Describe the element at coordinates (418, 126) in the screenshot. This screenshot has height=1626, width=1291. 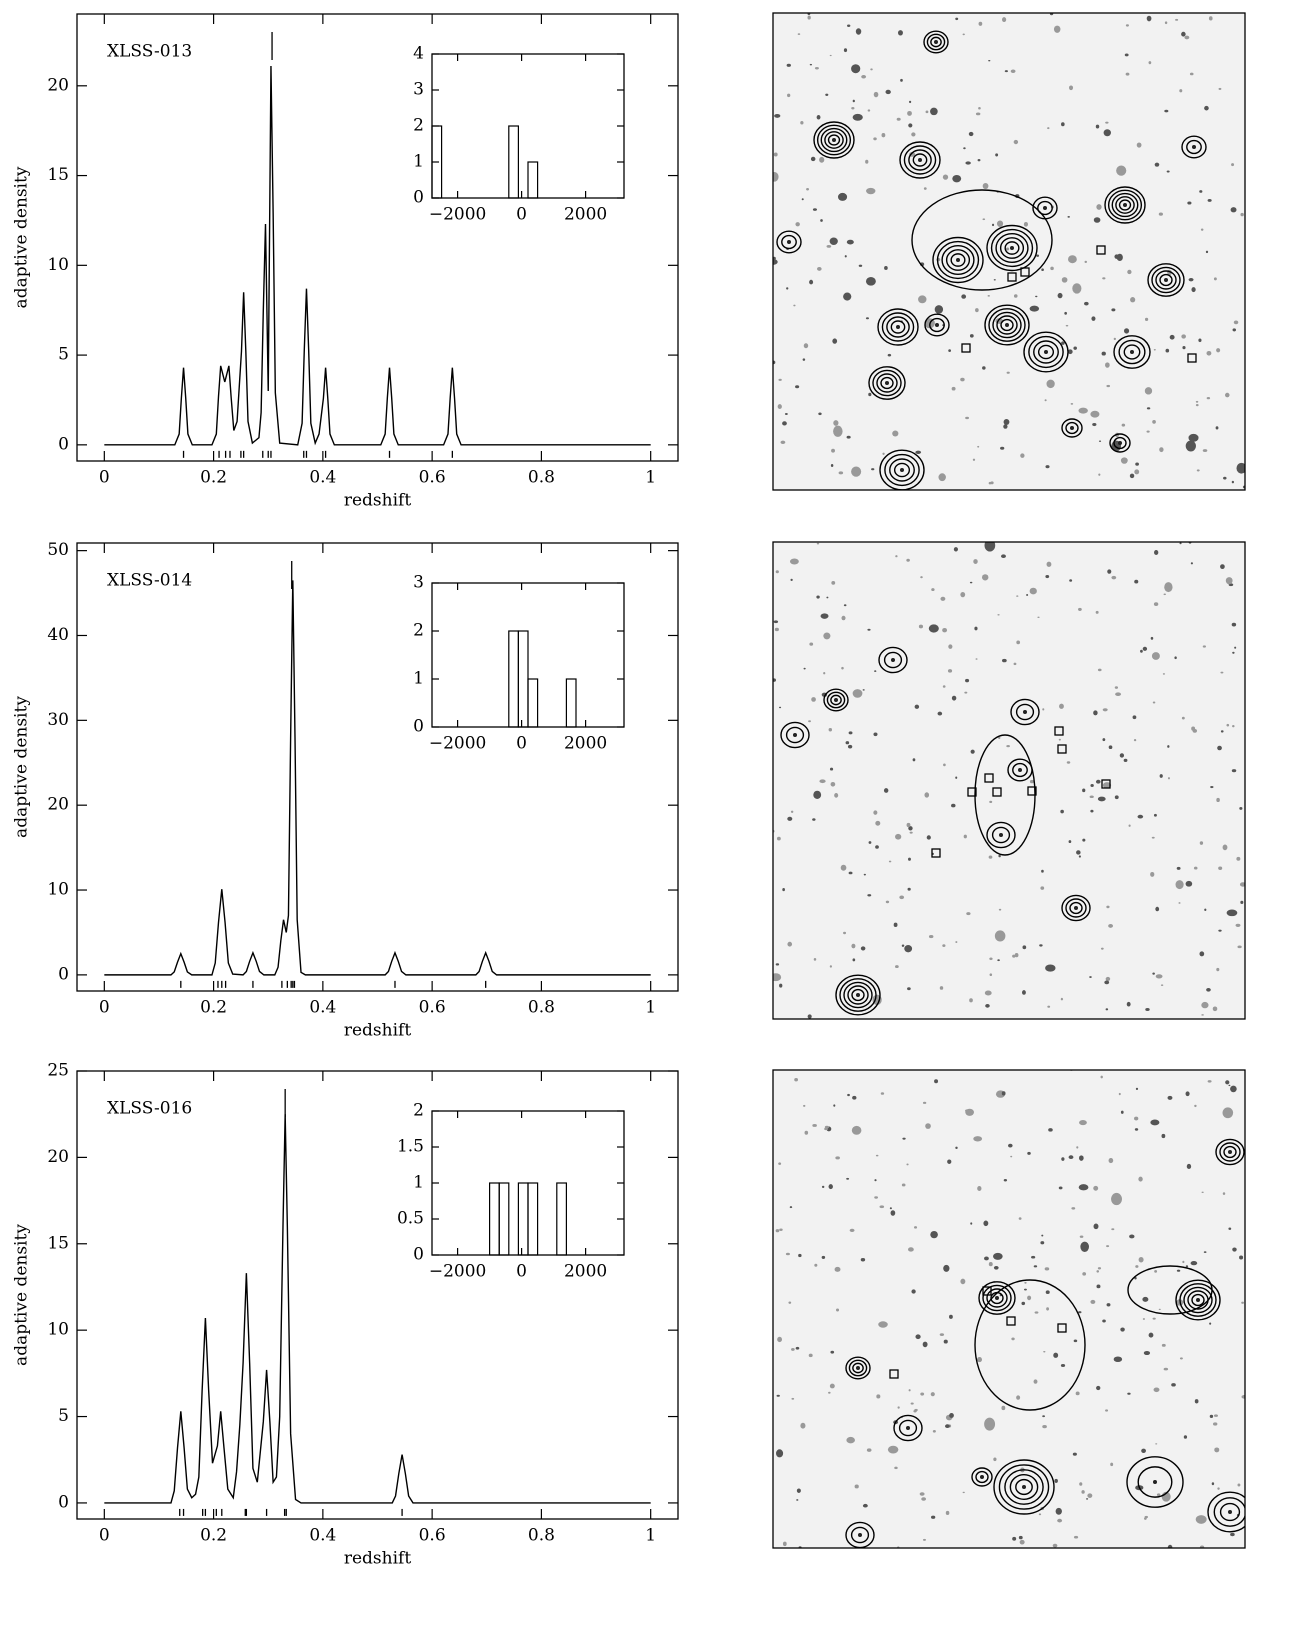
I see `y-tick-label: 2` at that location.